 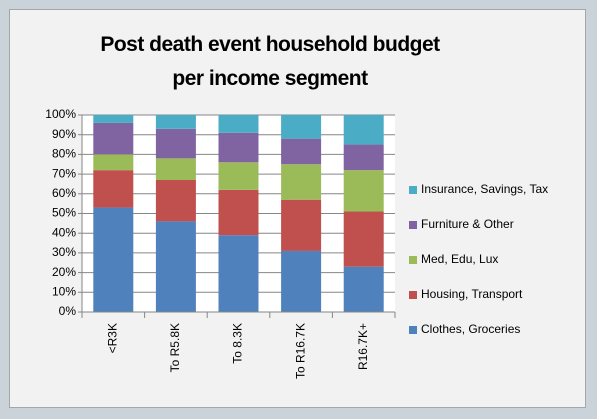 I want to click on y-tick-label: 60%, so click(x=64, y=193).